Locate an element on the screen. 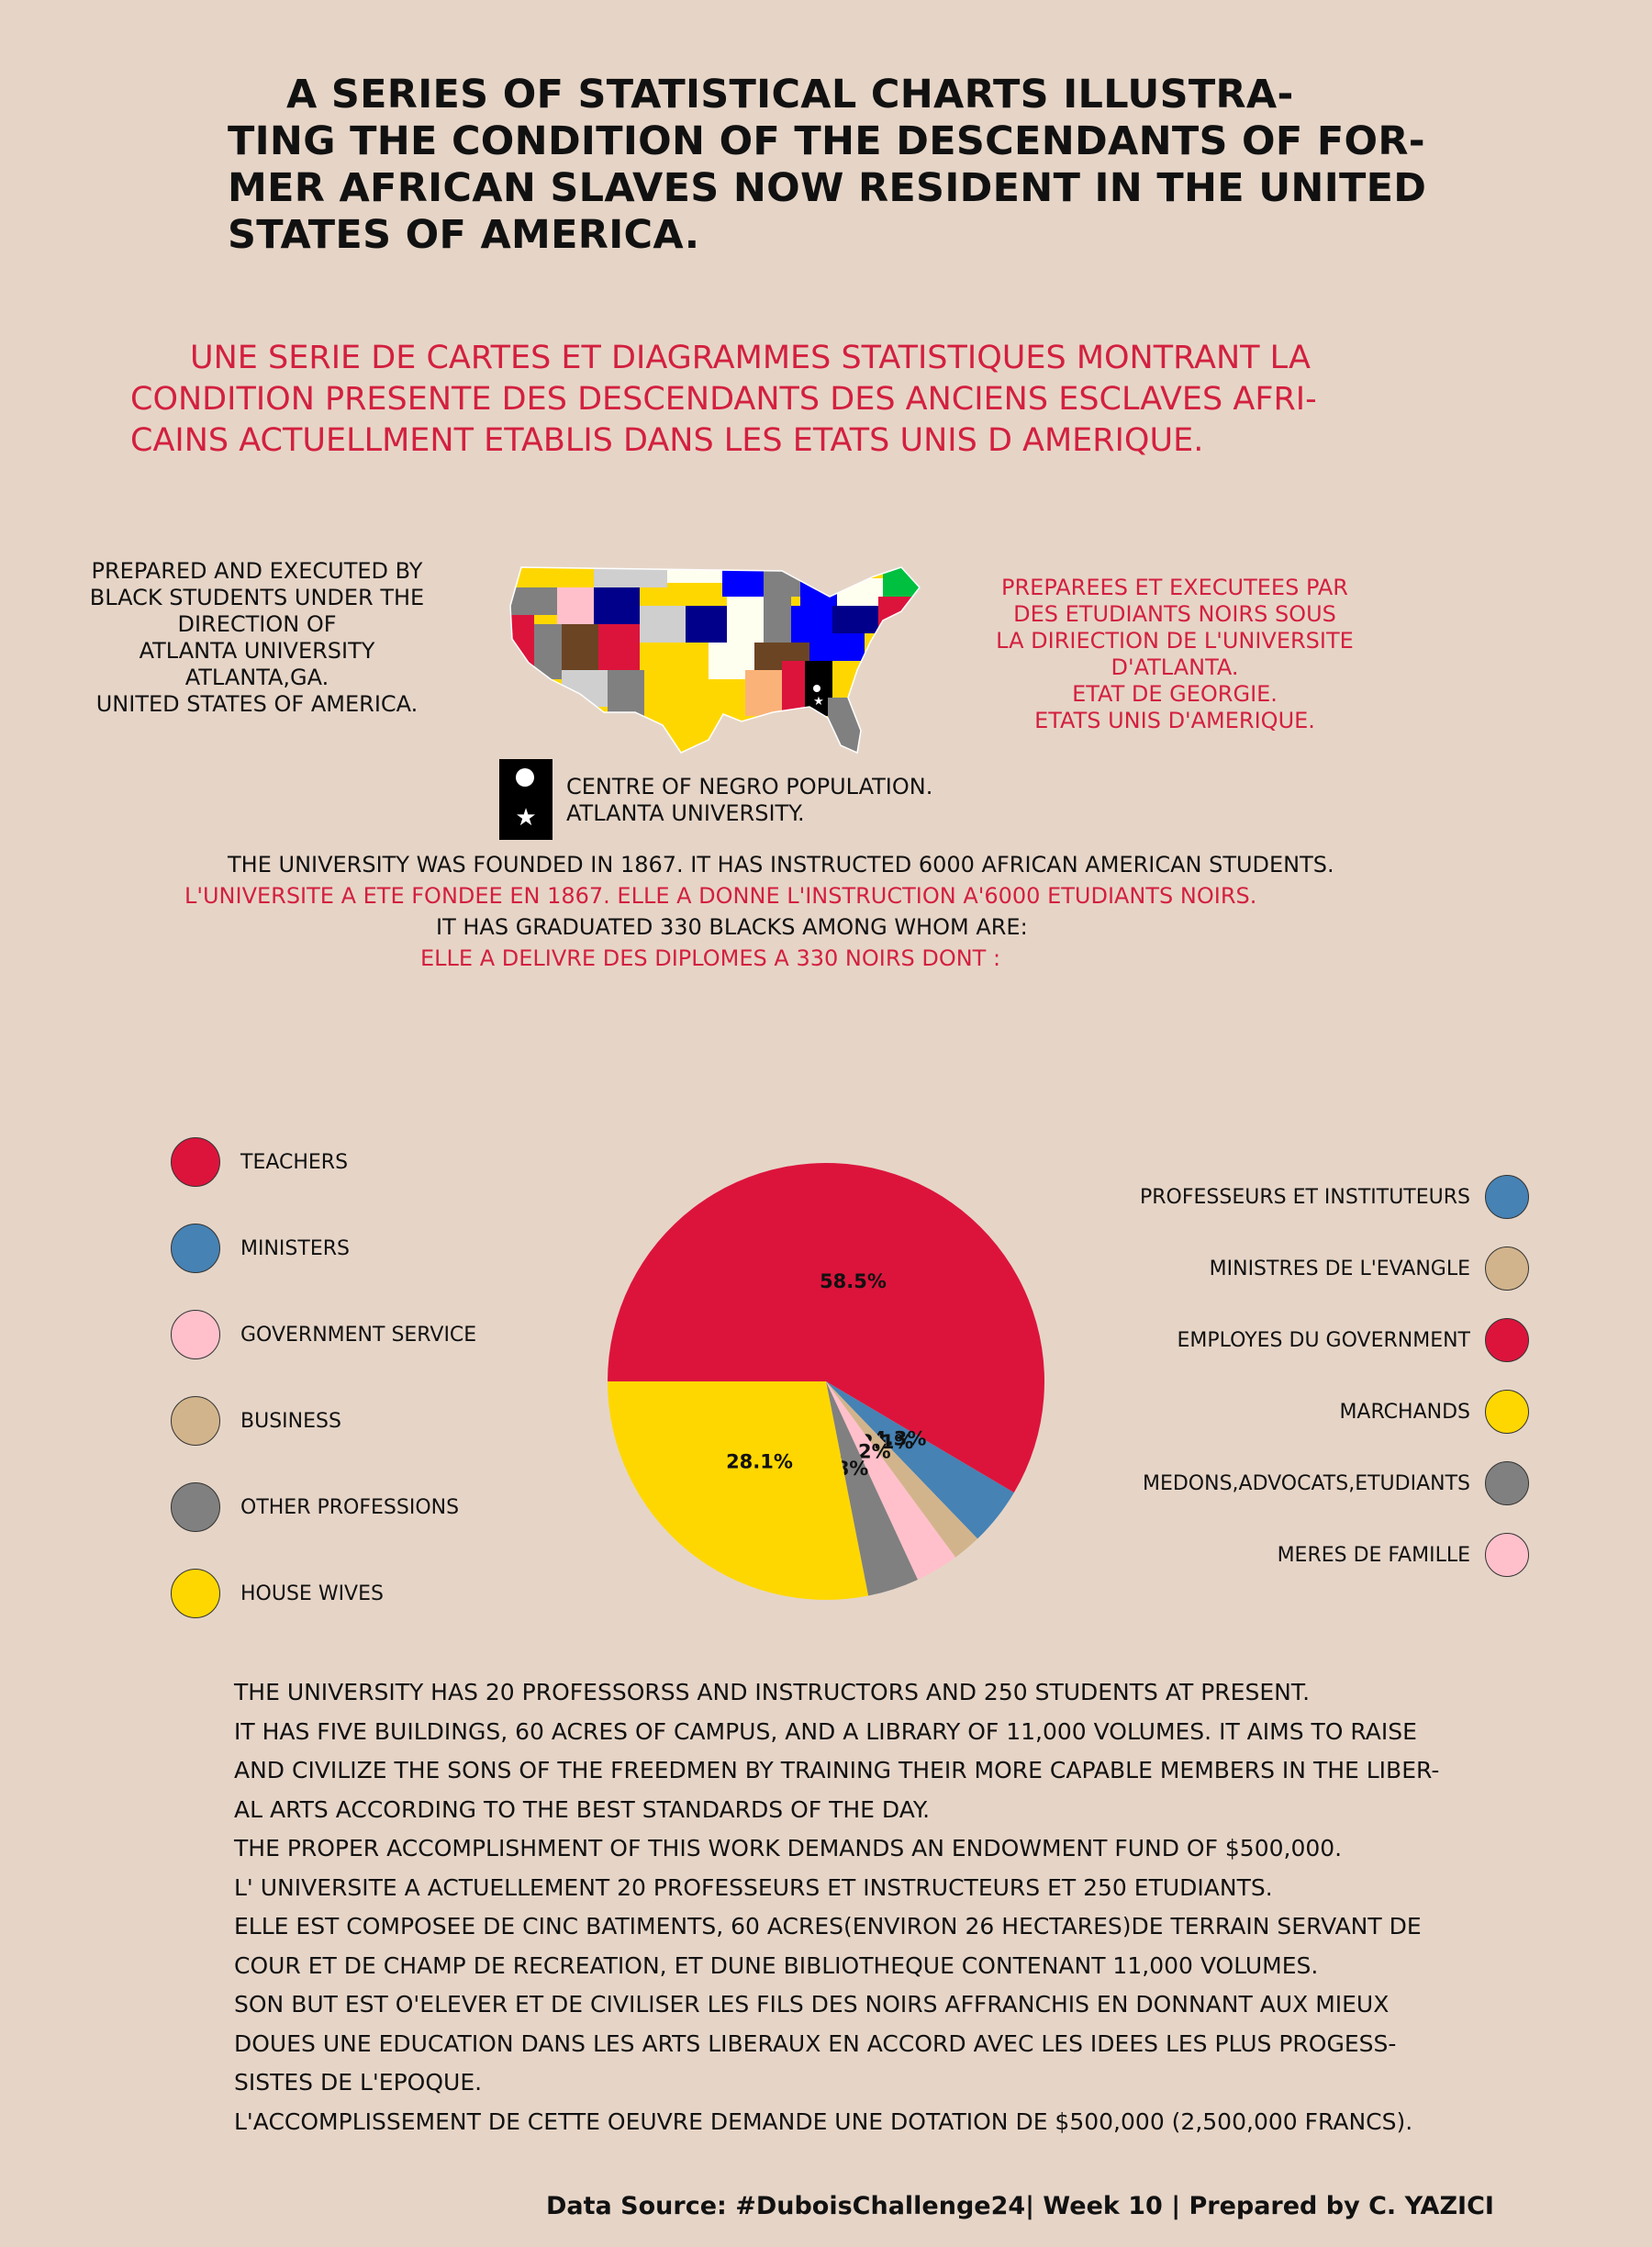 The image size is (1652, 2247). pie-slice-ministers is located at coordinates (920, 1460).